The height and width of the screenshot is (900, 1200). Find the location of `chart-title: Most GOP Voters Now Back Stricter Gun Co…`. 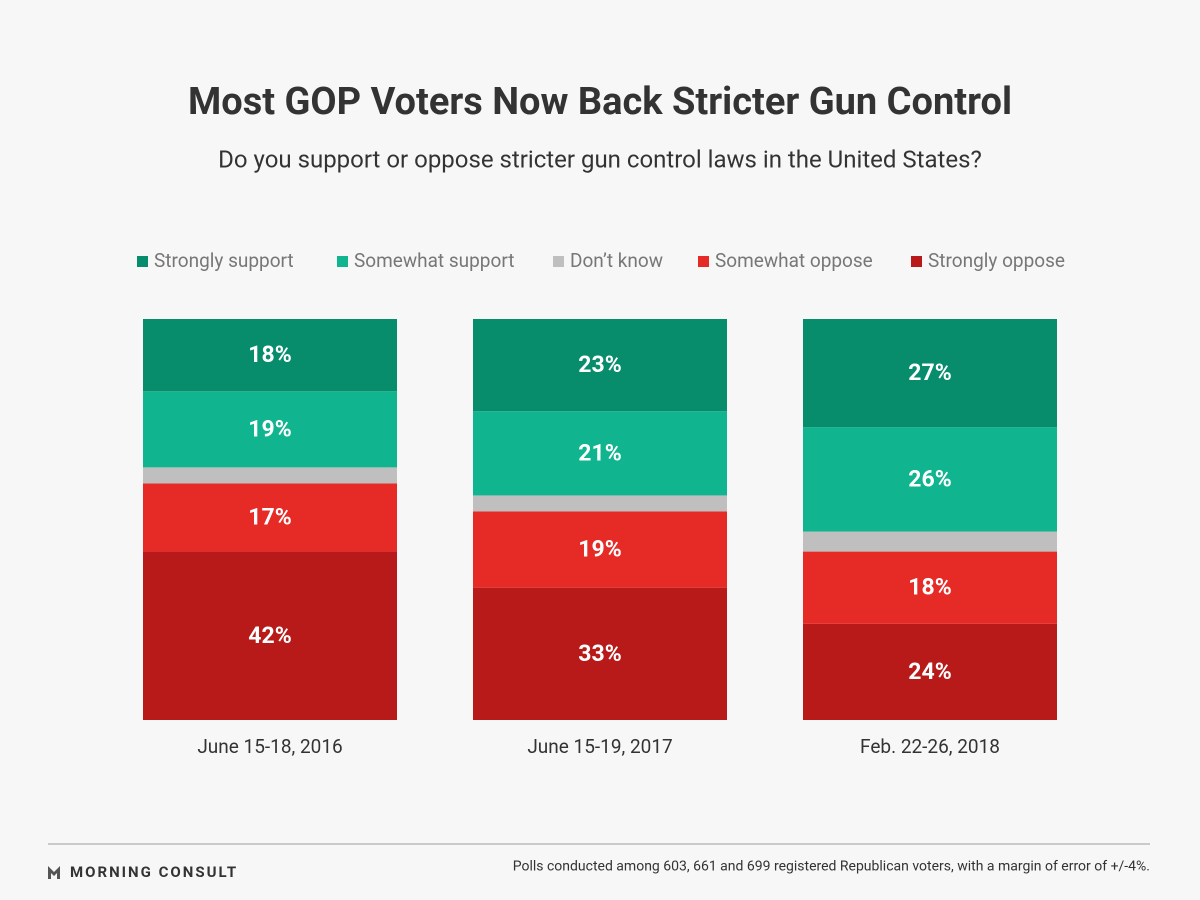

chart-title: Most GOP Voters Now Back Stricter Gun Co… is located at coordinates (600, 102).